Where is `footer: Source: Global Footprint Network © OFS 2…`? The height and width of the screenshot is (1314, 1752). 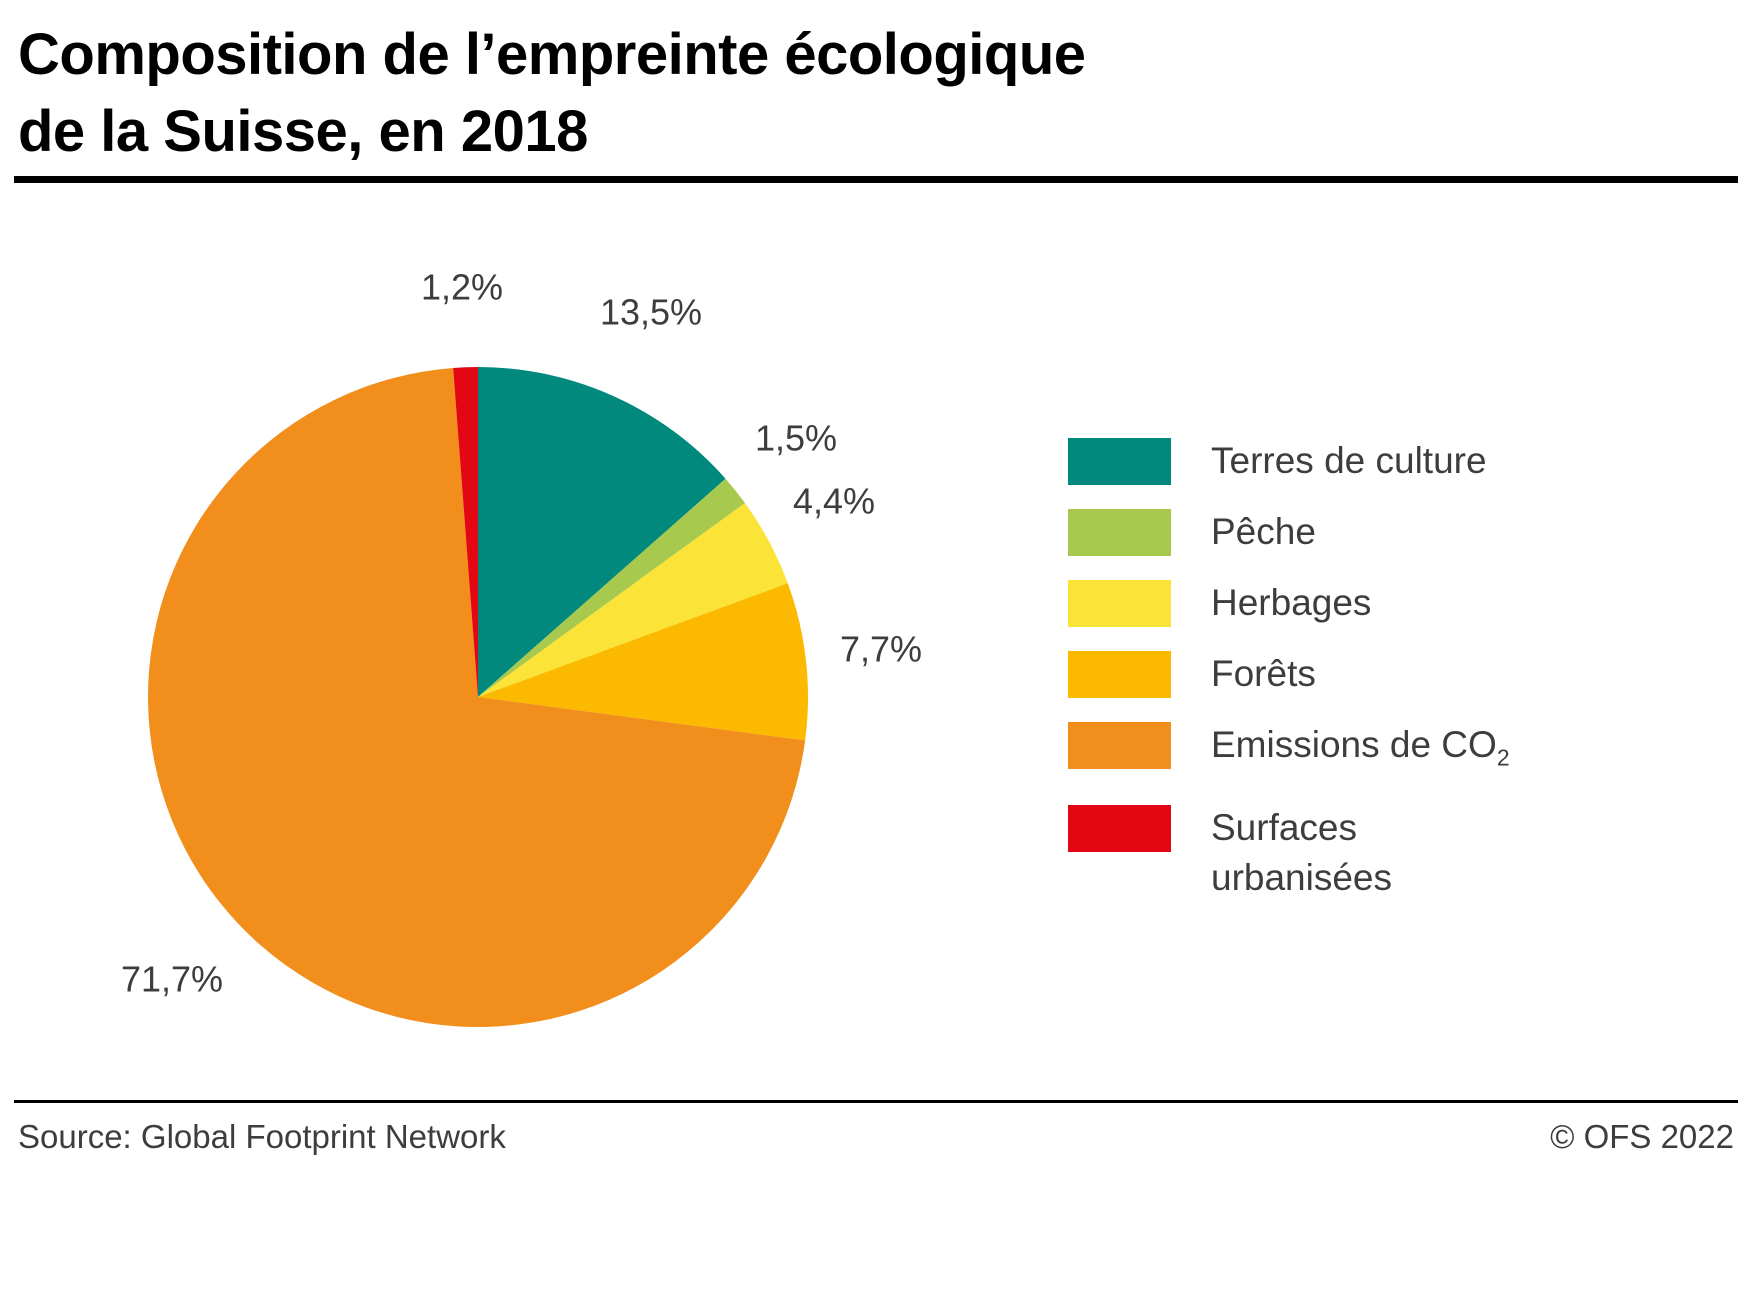
footer: Source: Global Footprint Network © OFS 2… is located at coordinates (876, 1137).